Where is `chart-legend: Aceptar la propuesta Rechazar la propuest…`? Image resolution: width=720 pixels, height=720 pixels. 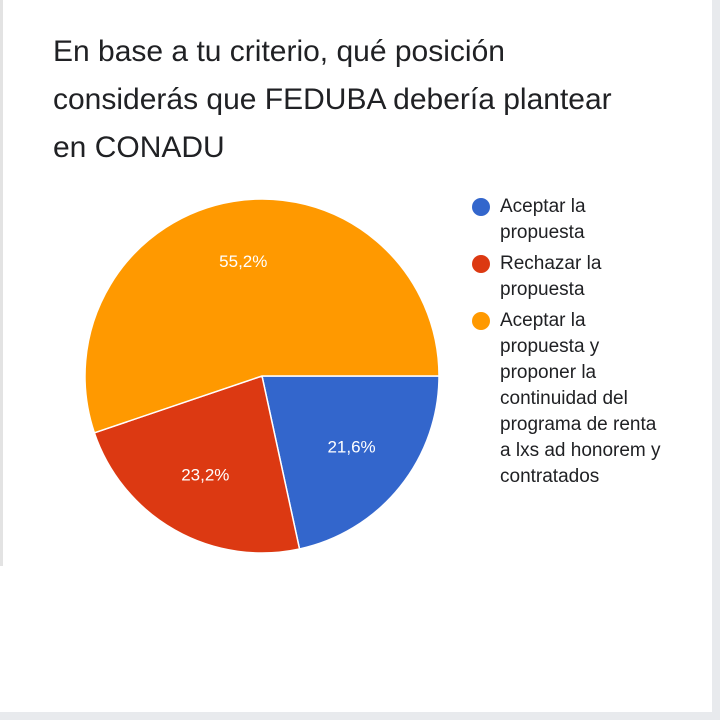 chart-legend: Aceptar la propuesta Rechazar la propuest… is located at coordinates (570, 344).